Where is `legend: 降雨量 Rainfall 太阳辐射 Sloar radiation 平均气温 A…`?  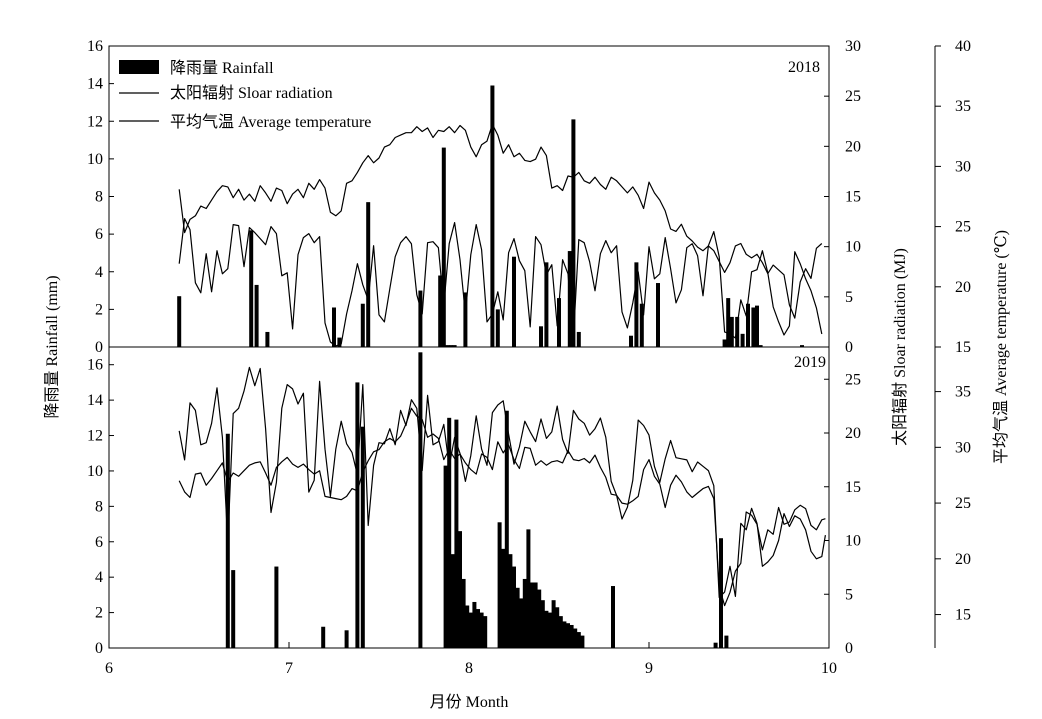
legend: 降雨量 Rainfall 太阳辐射 Sloar radiation 平均气温 A… is located at coordinates (245, 95).